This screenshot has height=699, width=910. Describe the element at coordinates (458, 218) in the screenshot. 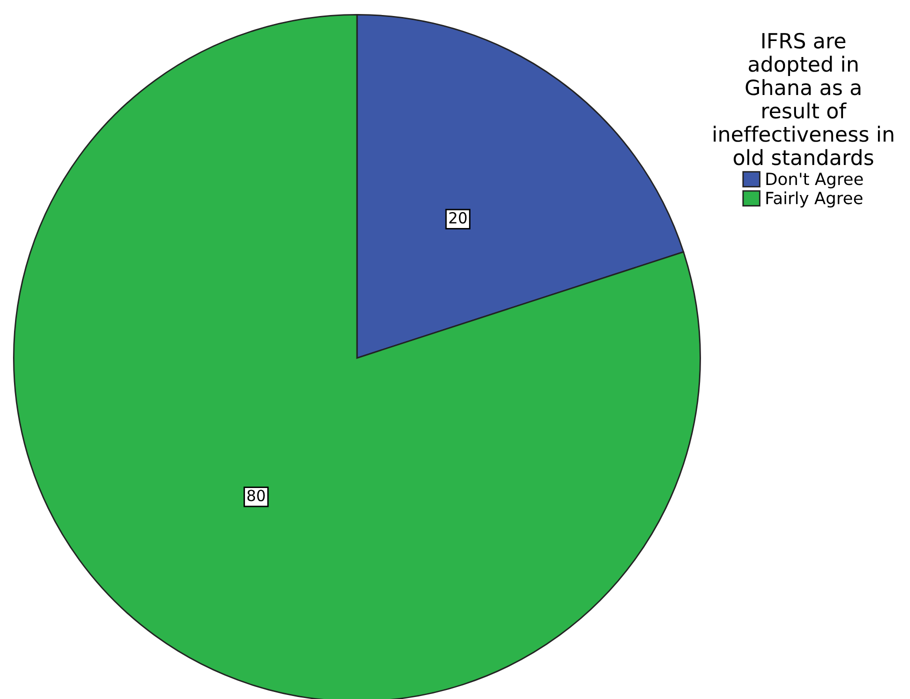

I see `data-label: 20` at that location.